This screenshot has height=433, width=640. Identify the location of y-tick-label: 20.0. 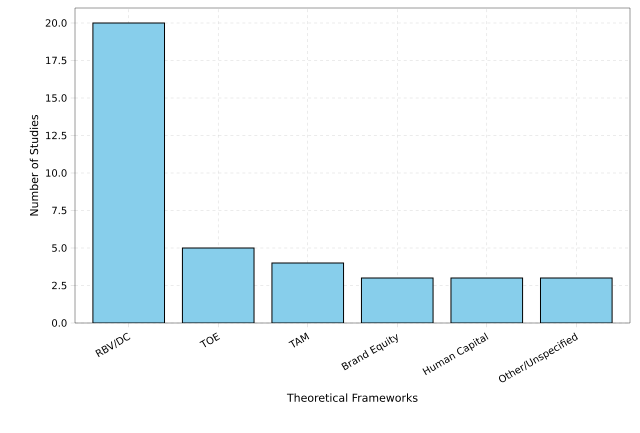
(56, 23).